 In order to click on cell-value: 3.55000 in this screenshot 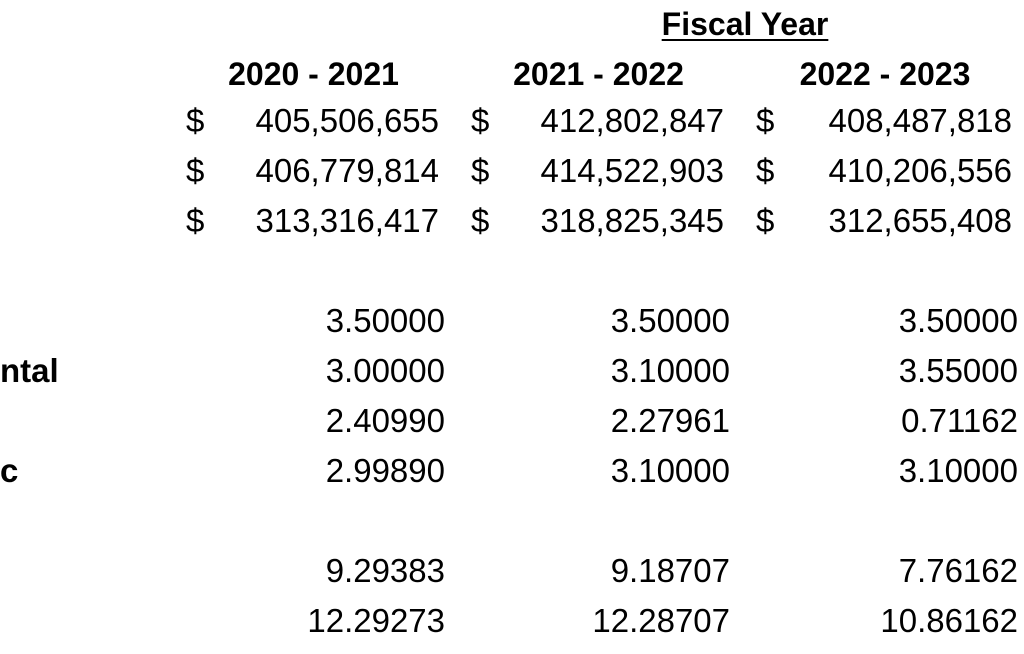, I will do `click(958, 370)`.